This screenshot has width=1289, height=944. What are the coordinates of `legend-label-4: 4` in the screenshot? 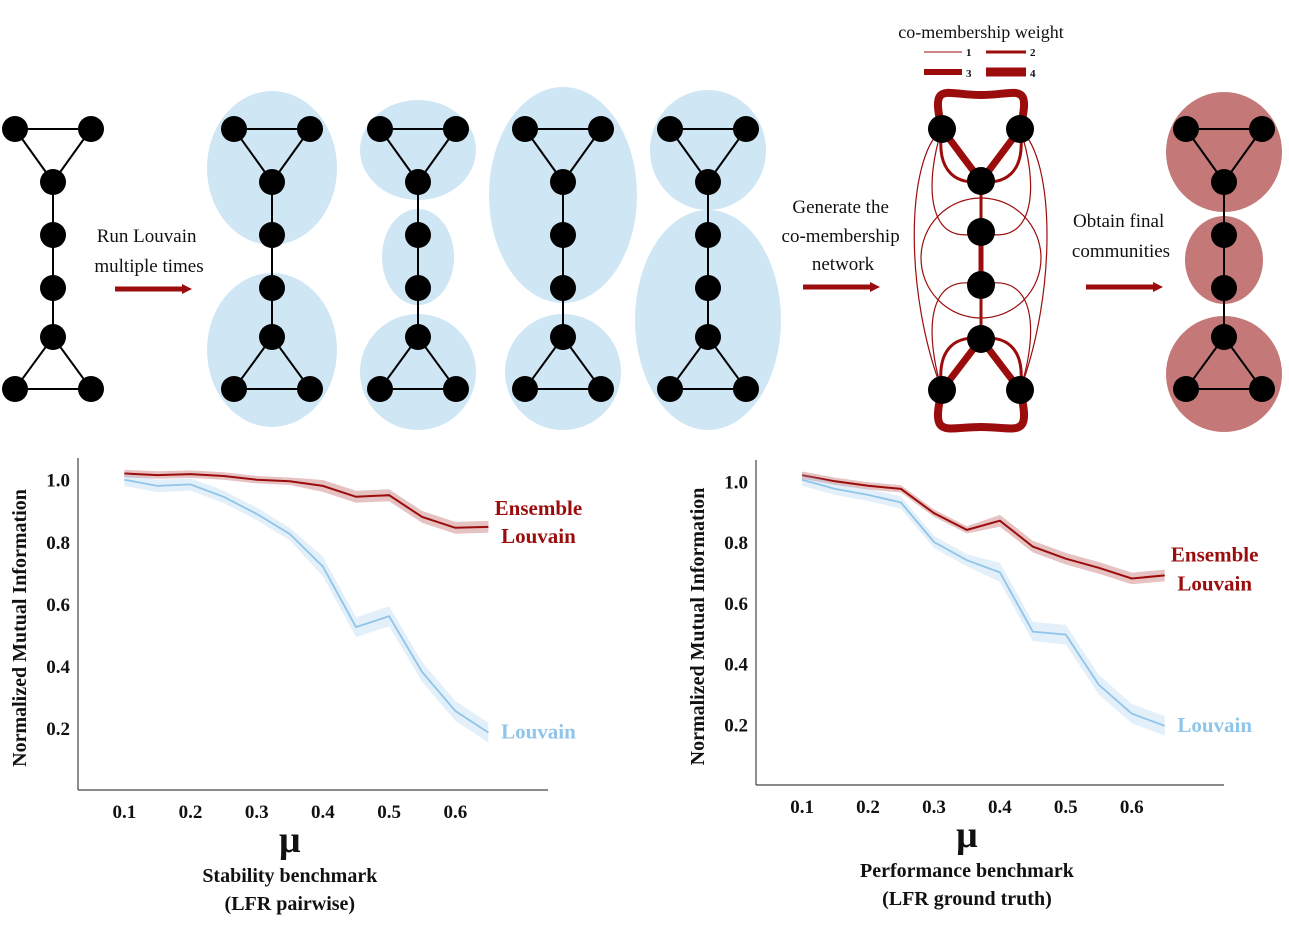 It's located at (1033, 74).